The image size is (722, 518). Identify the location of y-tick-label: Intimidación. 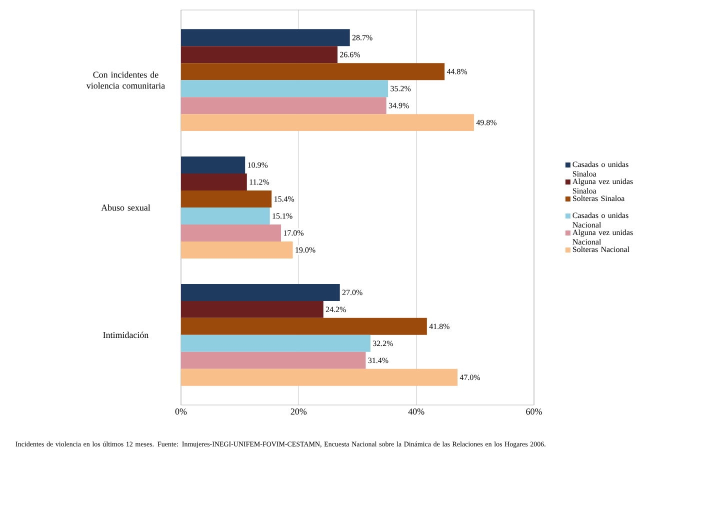
(126, 335).